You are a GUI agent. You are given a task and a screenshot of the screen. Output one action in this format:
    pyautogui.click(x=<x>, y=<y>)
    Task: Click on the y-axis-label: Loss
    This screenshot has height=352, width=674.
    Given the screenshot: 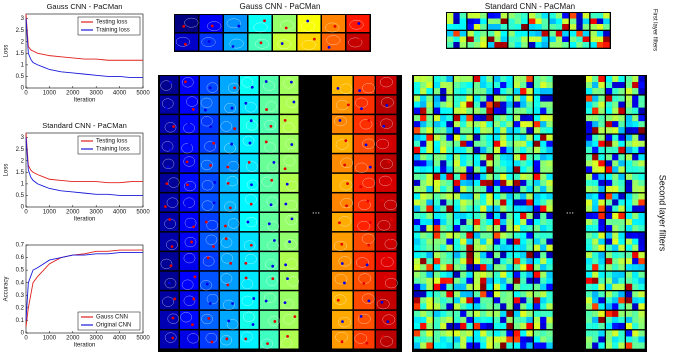 What is the action you would take?
    pyautogui.click(x=7, y=170)
    